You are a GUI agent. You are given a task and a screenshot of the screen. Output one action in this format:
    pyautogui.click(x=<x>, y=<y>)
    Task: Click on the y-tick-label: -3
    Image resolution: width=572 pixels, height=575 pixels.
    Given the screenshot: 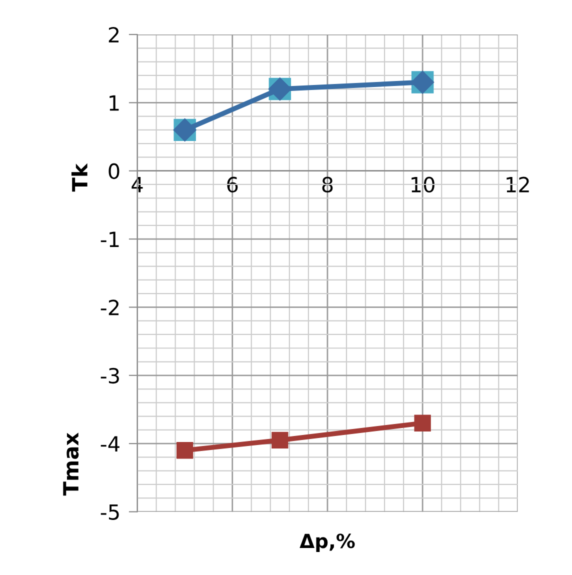 What is the action you would take?
    pyautogui.click(x=109, y=376)
    